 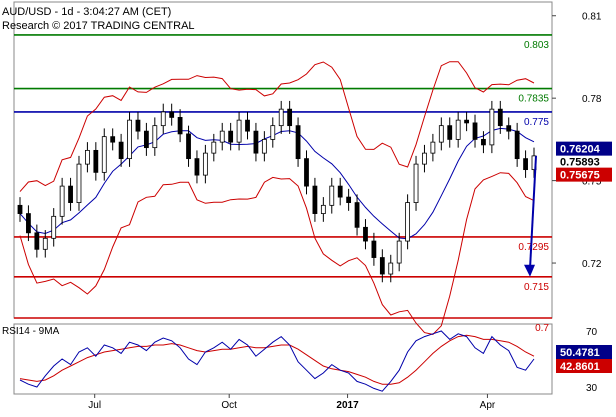 What do you see at coordinates (580, 367) in the screenshot?
I see `rsi-badge-1: 42.8601` at bounding box center [580, 367].